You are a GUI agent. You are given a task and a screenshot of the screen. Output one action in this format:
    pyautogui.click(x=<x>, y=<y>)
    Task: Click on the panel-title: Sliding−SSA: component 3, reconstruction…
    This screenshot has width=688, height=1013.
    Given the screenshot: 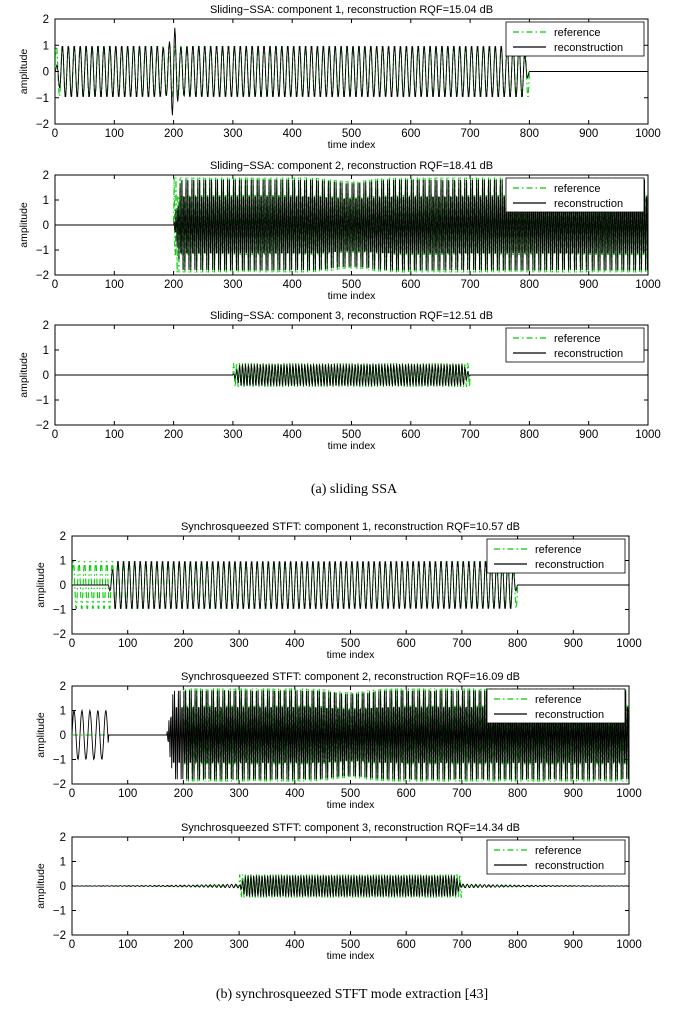 What is the action you would take?
    pyautogui.click(x=351, y=316)
    